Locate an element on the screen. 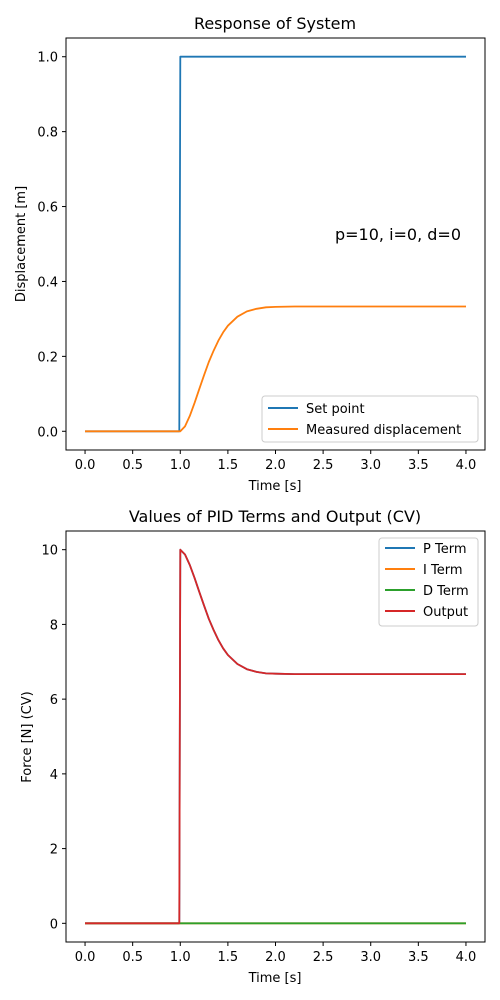  response-chart-ytick-label: 1.0 is located at coordinates (47, 58).